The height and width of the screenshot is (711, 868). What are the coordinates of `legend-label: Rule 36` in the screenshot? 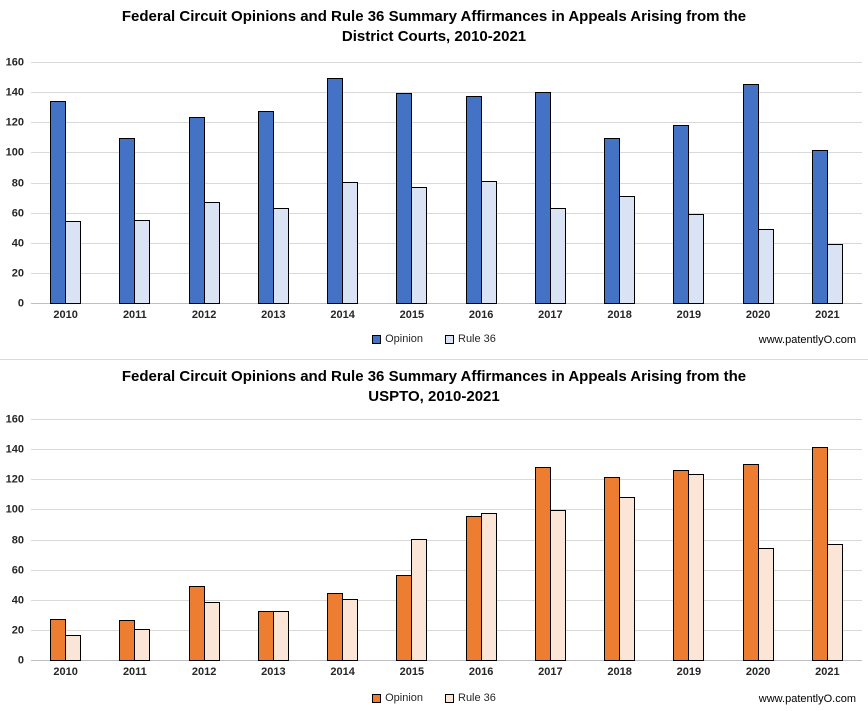 It's located at (477, 339).